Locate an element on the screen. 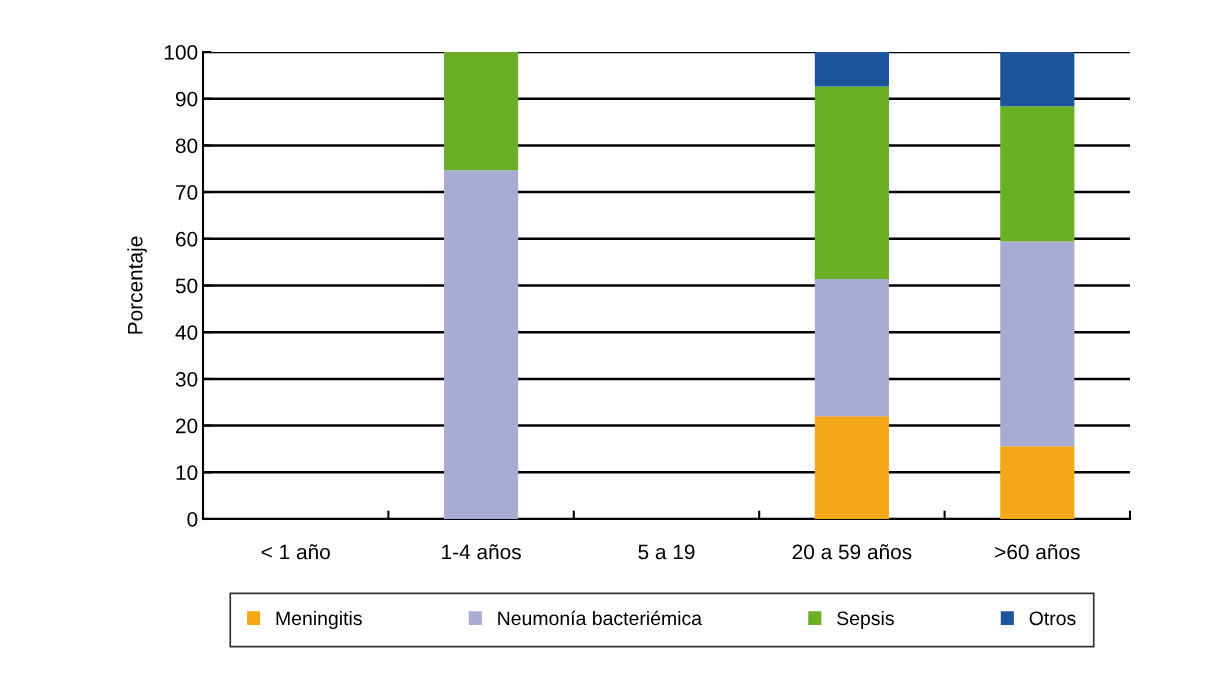 The height and width of the screenshot is (686, 1211). legend-label: Neumonía bacteriémica is located at coordinates (600, 618).